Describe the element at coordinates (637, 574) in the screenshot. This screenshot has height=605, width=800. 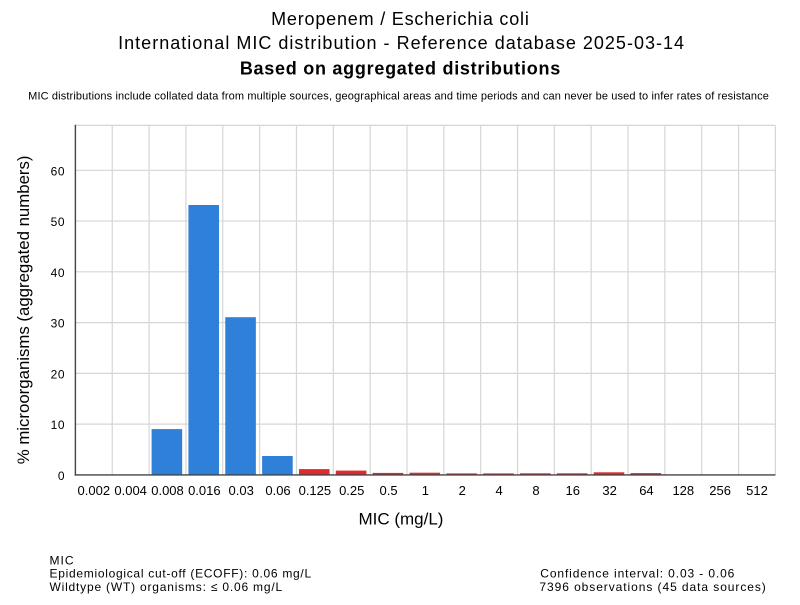
I see `svg-text:Confidence interval: 0.03 - 0.: Confidence interval: 0.03 - 0.06` at that location.